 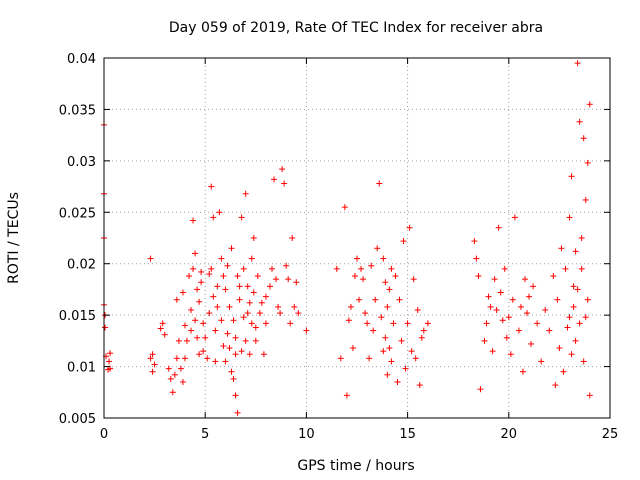 I want to click on y-axis-title: ROTI / TECUs, so click(x=14, y=238).